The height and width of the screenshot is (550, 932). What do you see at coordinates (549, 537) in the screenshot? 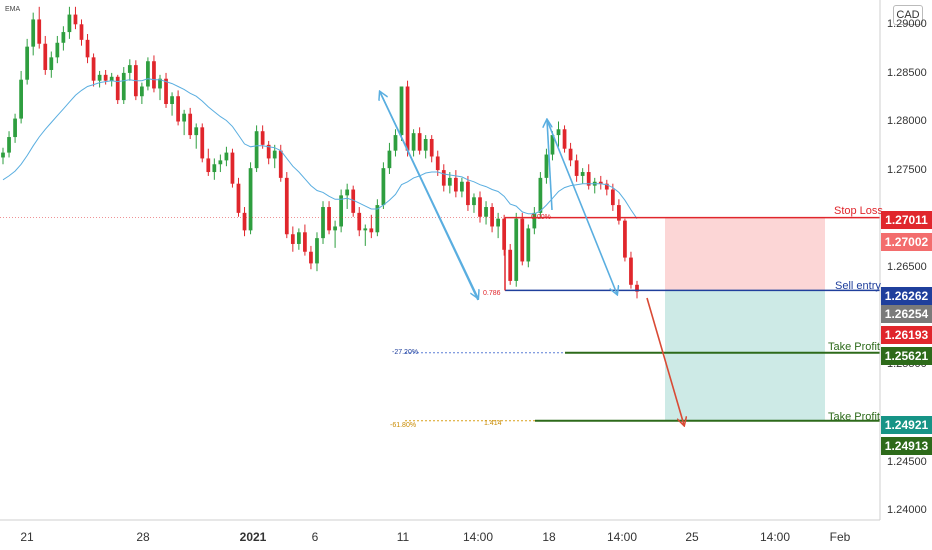
I see `x-tick-label: 18` at bounding box center [549, 537].